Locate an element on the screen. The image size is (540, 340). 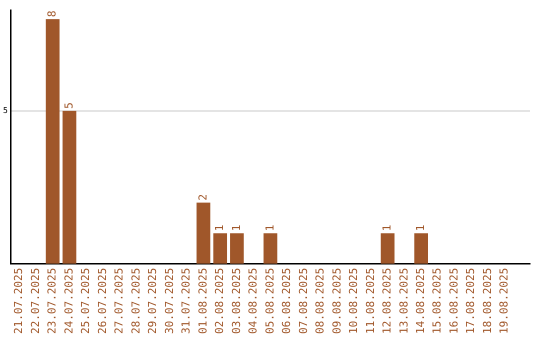
x-tick-label: 05.08.2025 is located at coordinates (269, 301).